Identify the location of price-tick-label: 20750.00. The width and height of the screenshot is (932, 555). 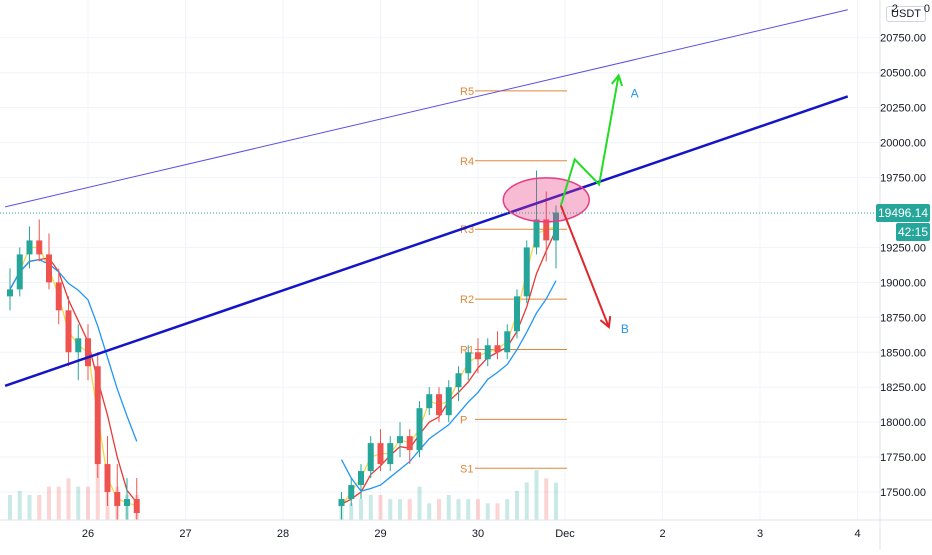
(903, 39).